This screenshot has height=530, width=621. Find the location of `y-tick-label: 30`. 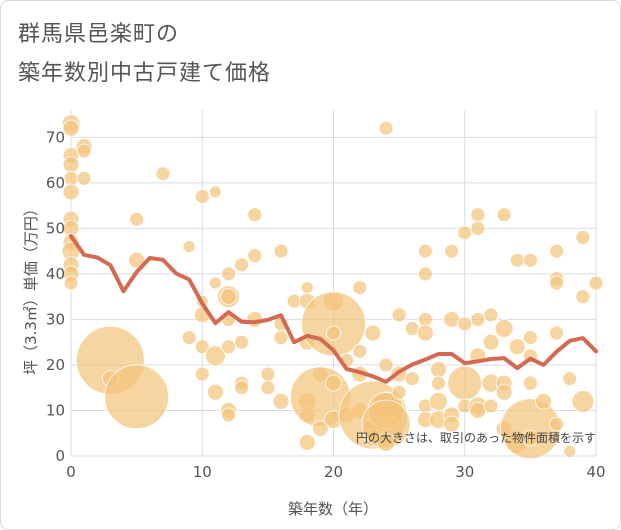

y-tick-label: 30 is located at coordinates (55, 319).